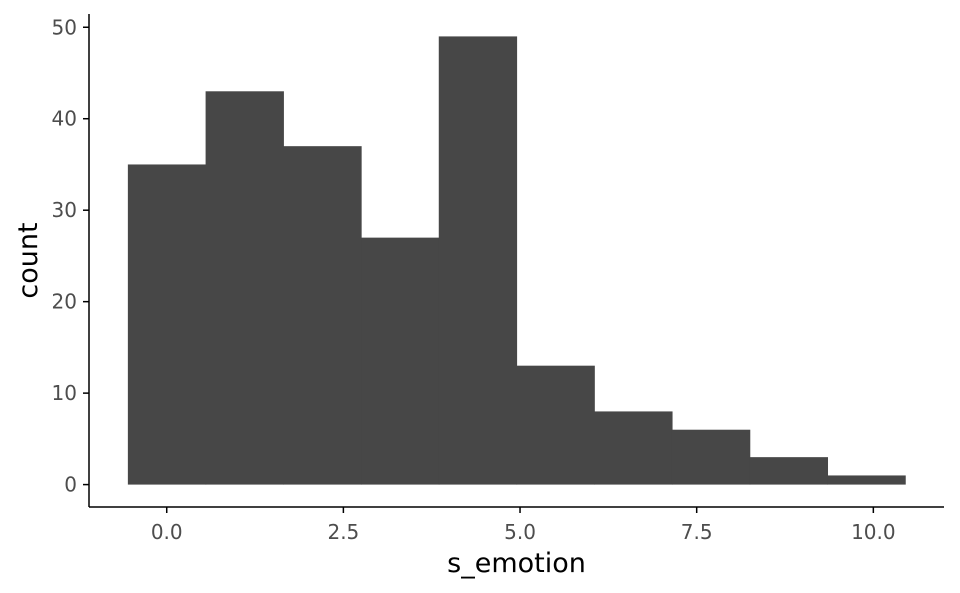 This screenshot has height=593, width=960. What do you see at coordinates (64, 27) in the screenshot?
I see `y-tick-label: 50` at bounding box center [64, 27].